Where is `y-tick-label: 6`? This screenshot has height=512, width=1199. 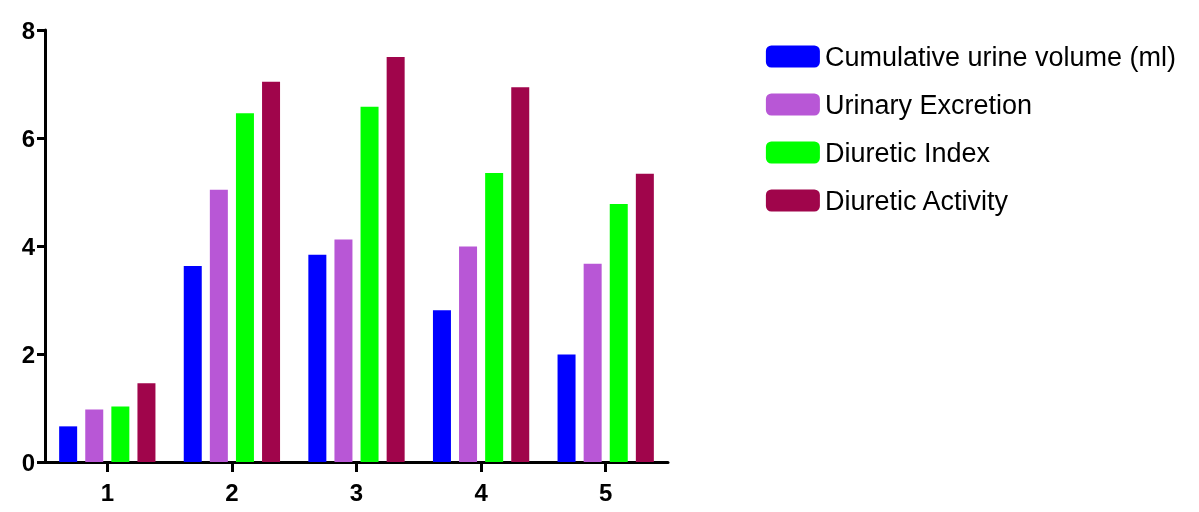 y-tick-label: 6 is located at coordinates (28, 138).